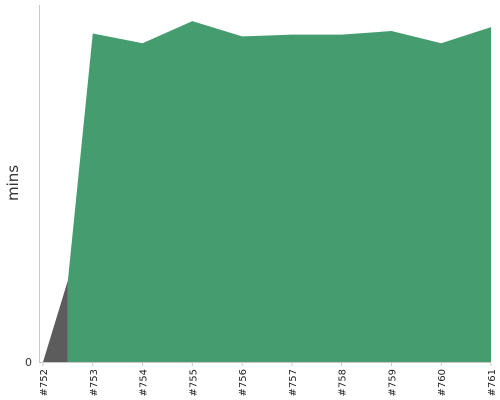 Image resolution: width=500 pixels, height=400 pixels. What do you see at coordinates (243, 382) in the screenshot?
I see `x-tick-label: #756` at bounding box center [243, 382].